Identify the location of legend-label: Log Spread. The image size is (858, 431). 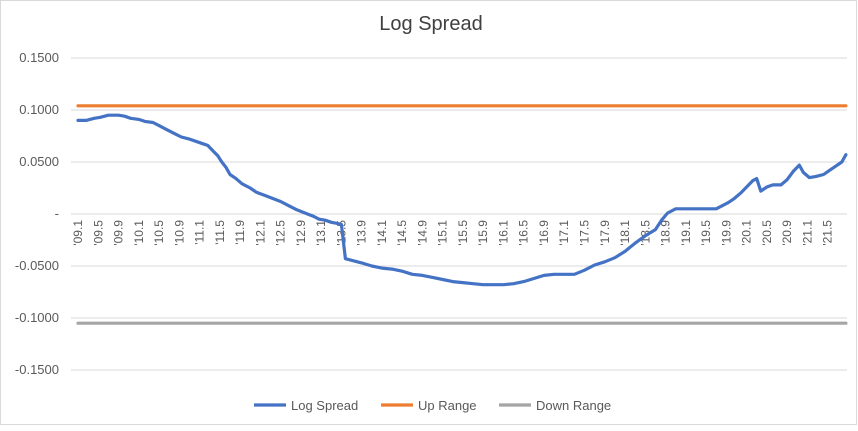
(324, 405).